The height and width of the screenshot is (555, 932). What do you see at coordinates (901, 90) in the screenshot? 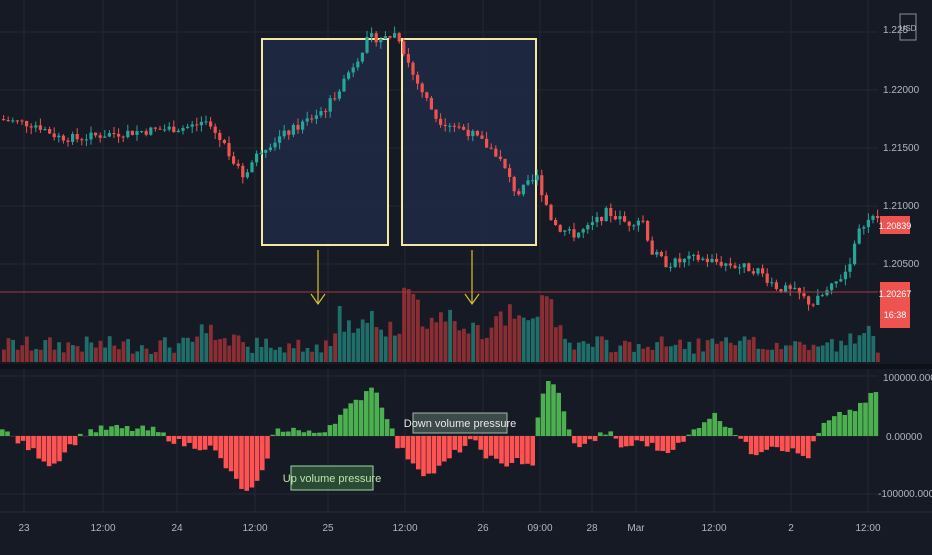
I see `price-tick-1: 1.22000` at bounding box center [901, 90].